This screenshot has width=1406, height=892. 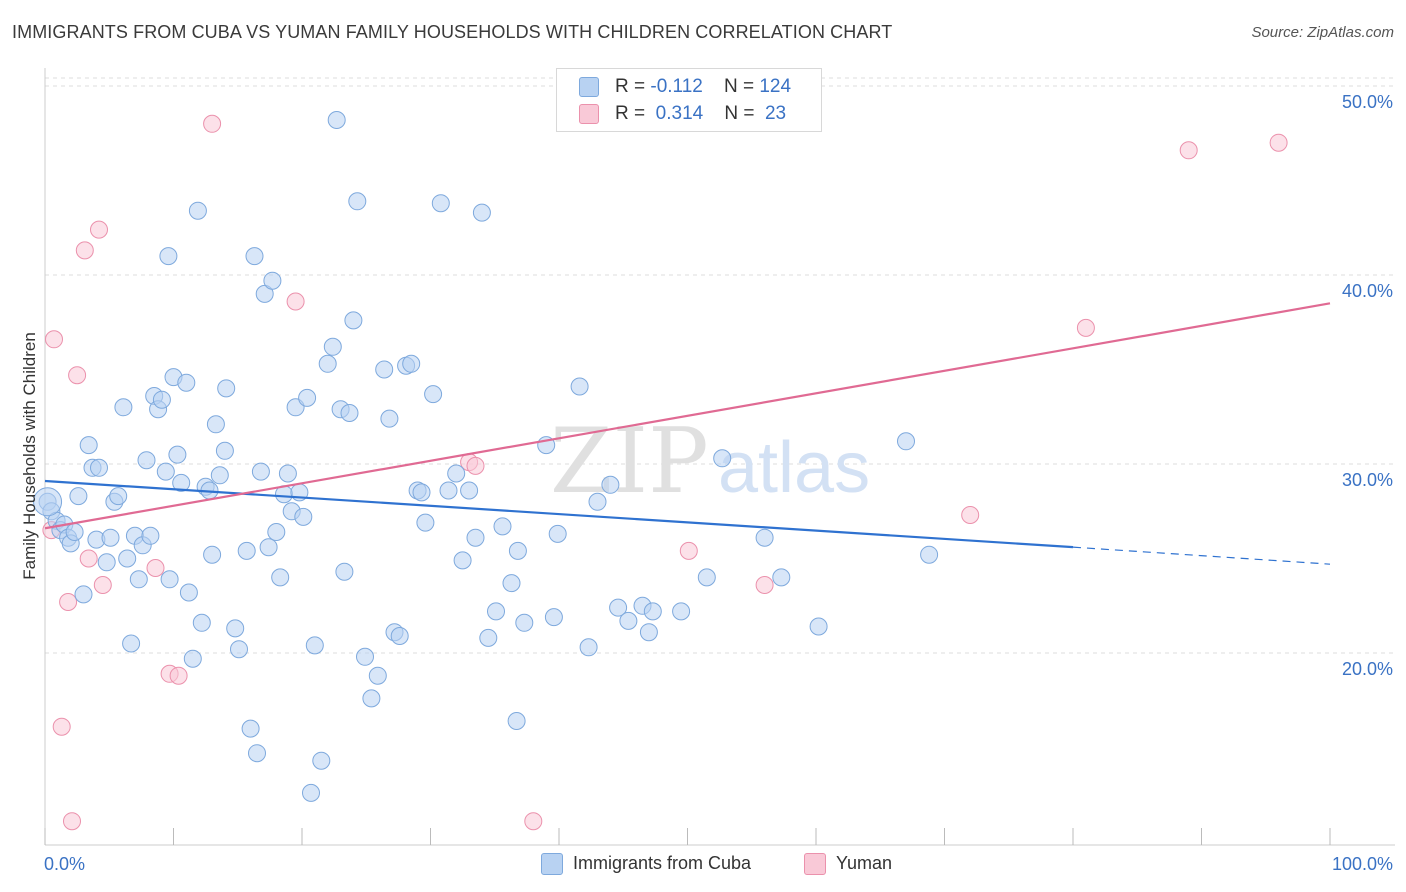 What do you see at coordinates (629, 461) in the screenshot?
I see `watermark-zip: ZIP` at bounding box center [629, 461].